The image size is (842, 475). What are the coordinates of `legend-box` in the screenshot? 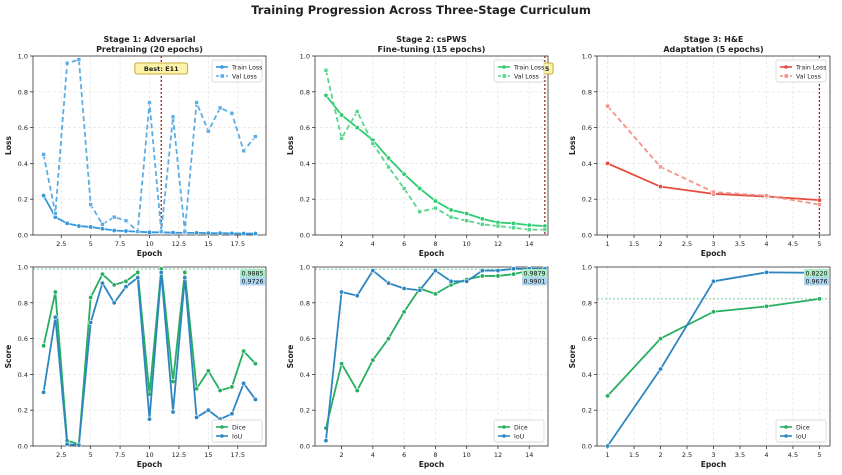 It's located at (519, 71).